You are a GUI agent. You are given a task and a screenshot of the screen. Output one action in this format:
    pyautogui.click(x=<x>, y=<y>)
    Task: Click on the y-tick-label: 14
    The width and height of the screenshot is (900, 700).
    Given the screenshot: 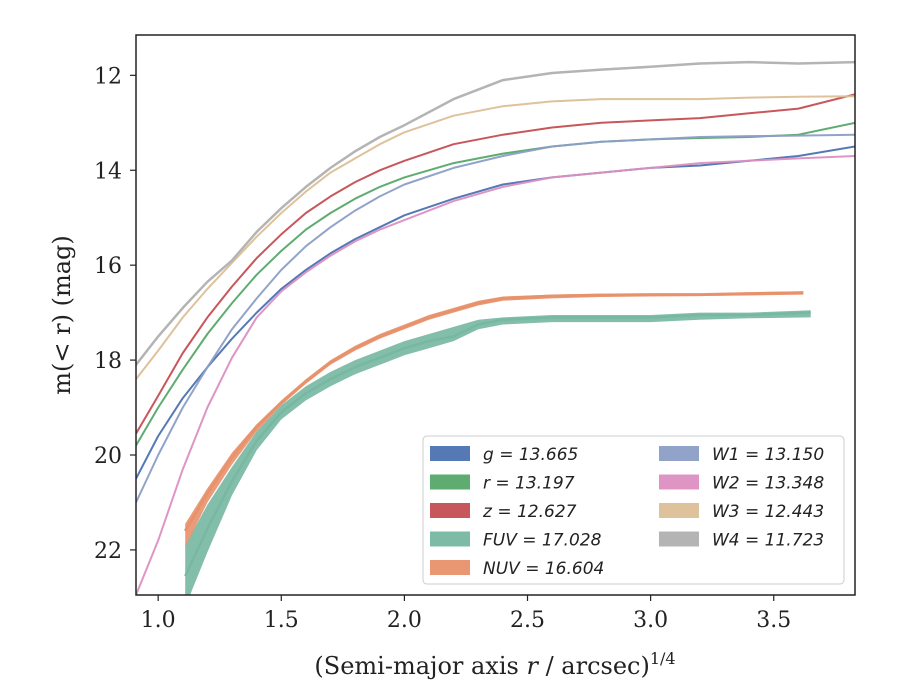 What is the action you would take?
    pyautogui.click(x=108, y=171)
    